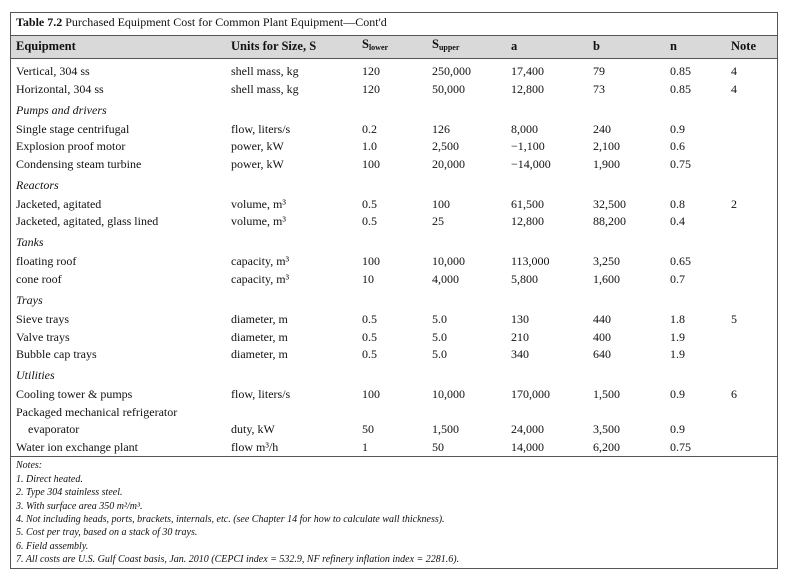  What do you see at coordinates (60, 88) in the screenshot?
I see `cell-equipment: Horizontal, 304 ss` at bounding box center [60, 88].